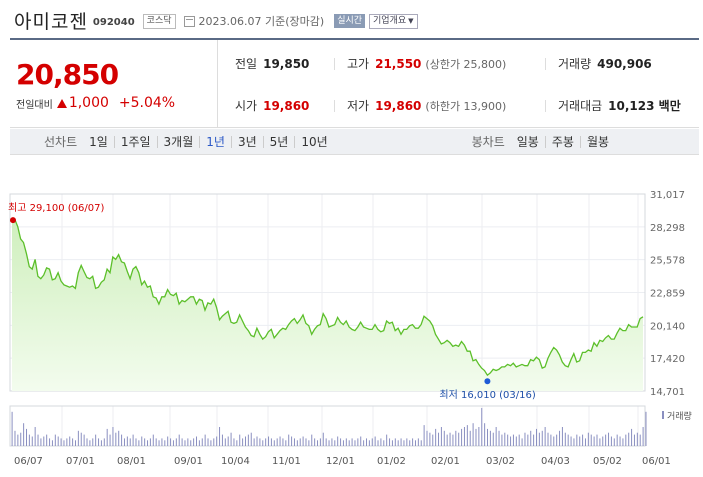 The width and height of the screenshot is (703, 477). Describe the element at coordinates (562, 141) in the screenshot. I see `tab-weekly: 주봉` at that location.